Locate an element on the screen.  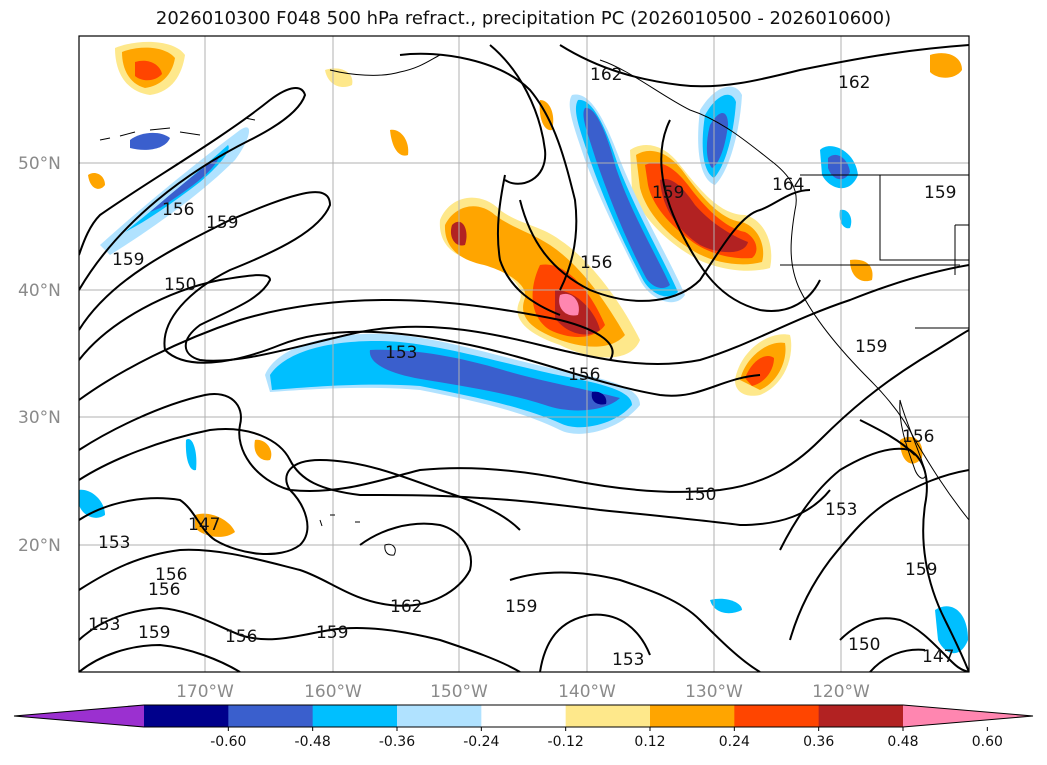
colorbar-tick-label: 0.48 is located at coordinates (902, 742).